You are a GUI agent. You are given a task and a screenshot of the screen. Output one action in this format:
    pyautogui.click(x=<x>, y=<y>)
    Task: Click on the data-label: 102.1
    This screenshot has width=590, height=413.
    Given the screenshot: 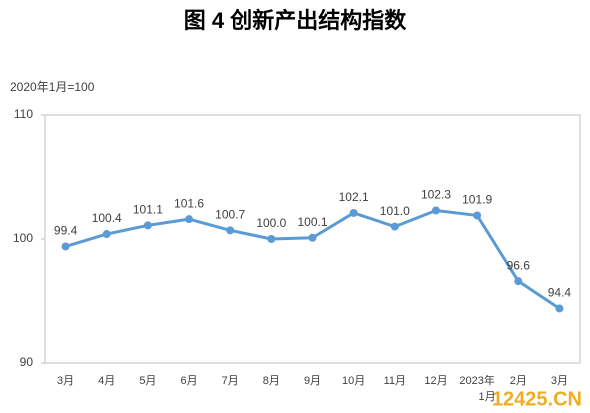 What is the action you would take?
    pyautogui.click(x=354, y=197)
    